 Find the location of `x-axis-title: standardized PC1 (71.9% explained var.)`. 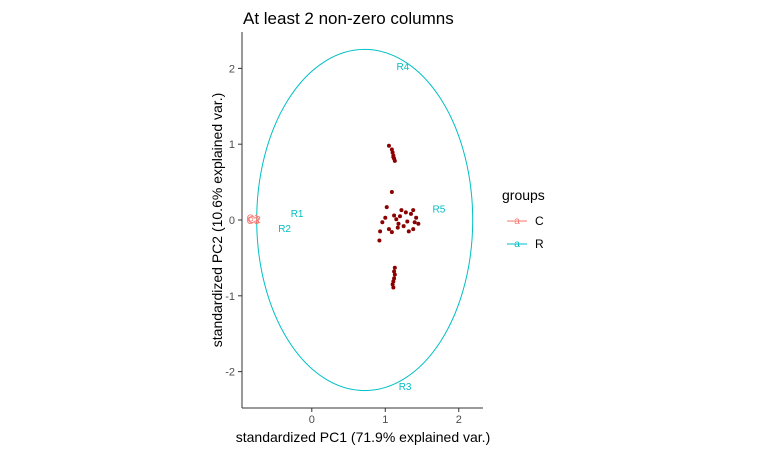

x-axis-title: standardized PC1 (71.9% explained var.) is located at coordinates (363, 437).